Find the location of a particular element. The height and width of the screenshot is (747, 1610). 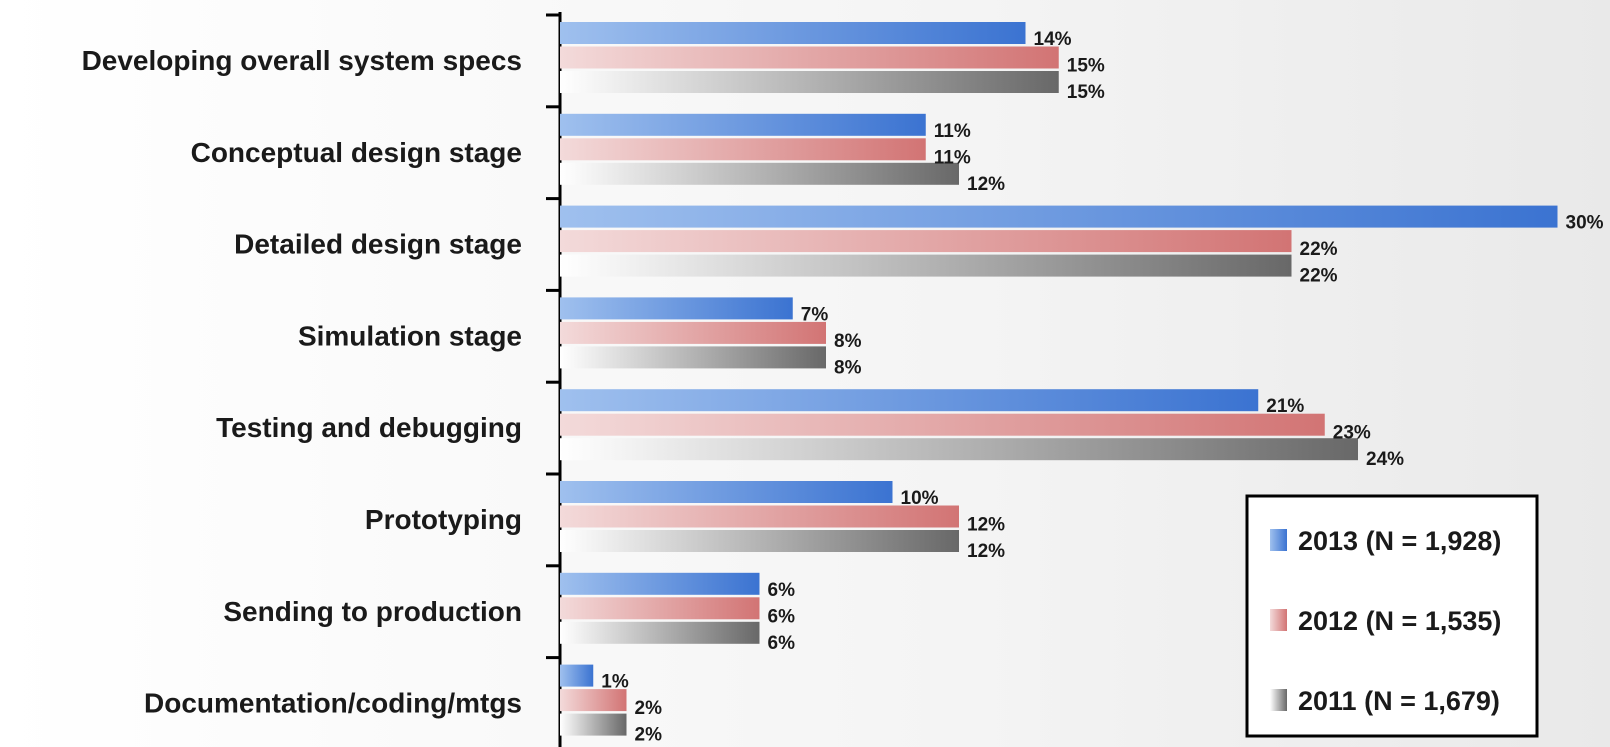

category-label: Detailed design stage is located at coordinates (378, 244).